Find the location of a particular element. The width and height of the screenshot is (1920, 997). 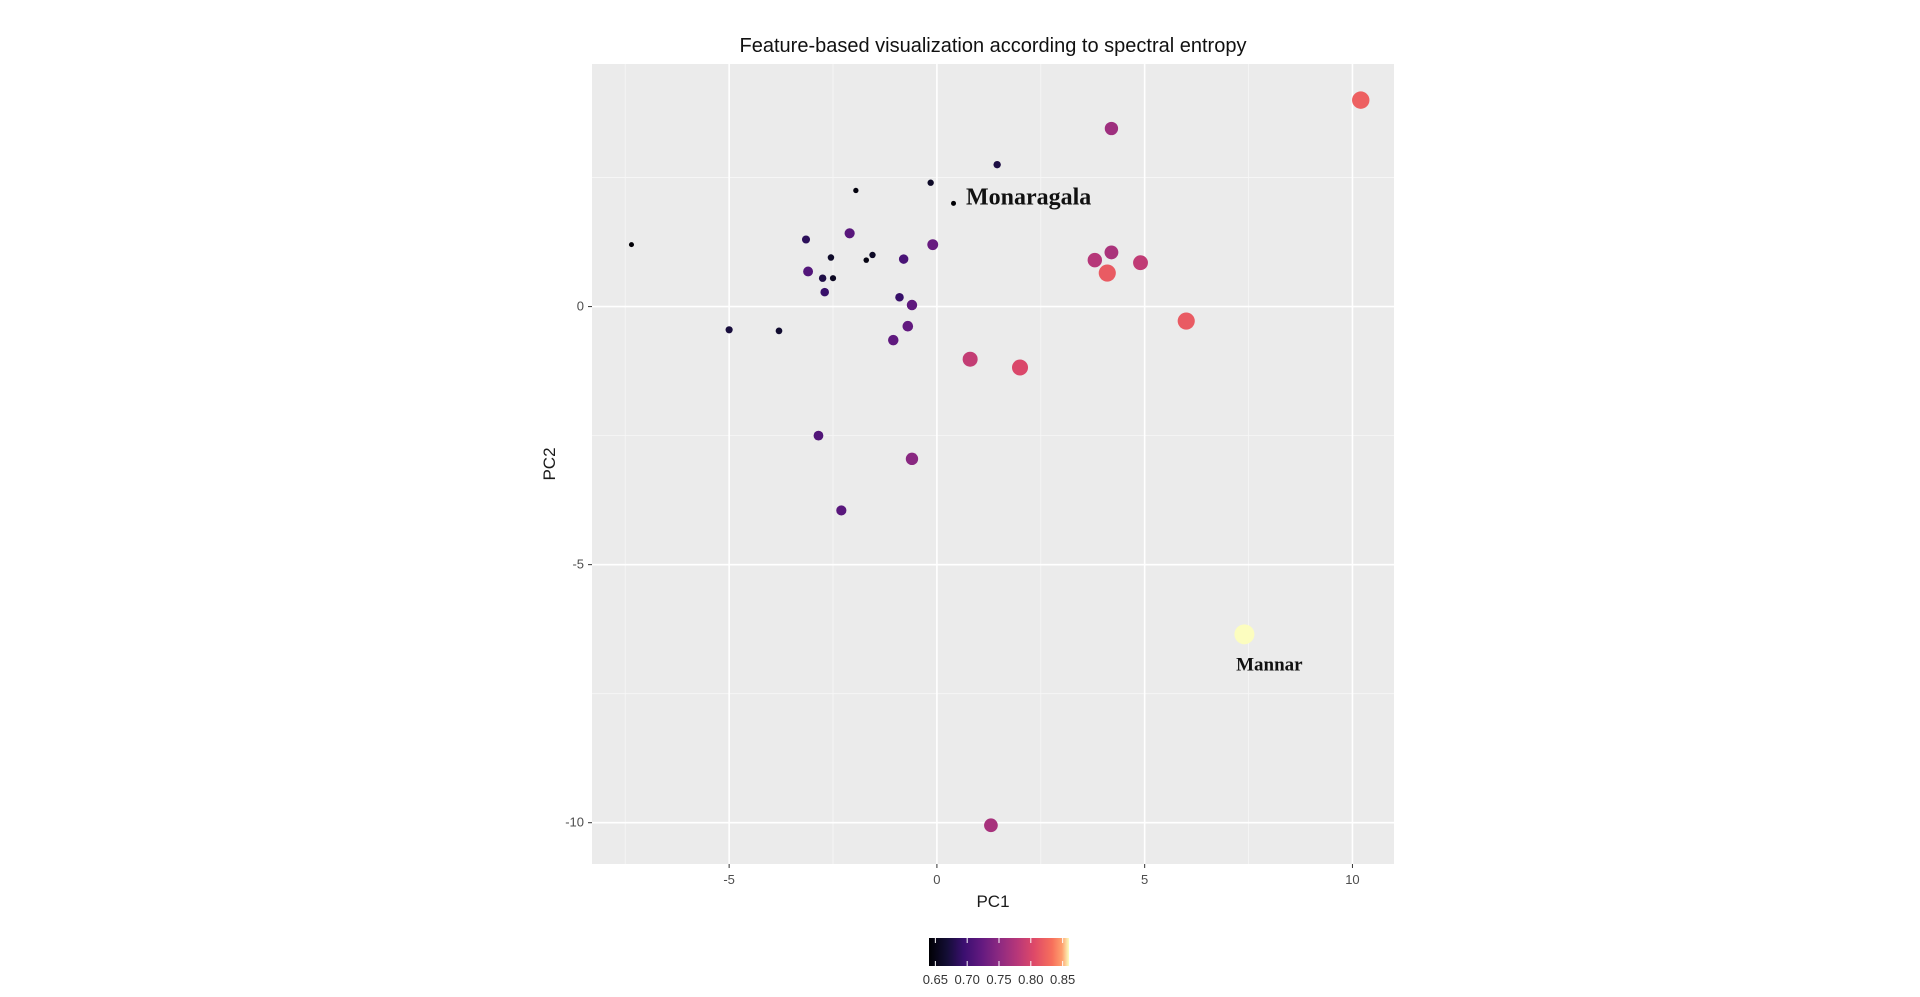

color-legend: 0.65 0.70 0.75 0.80 0.85 is located at coordinates (999, 962).